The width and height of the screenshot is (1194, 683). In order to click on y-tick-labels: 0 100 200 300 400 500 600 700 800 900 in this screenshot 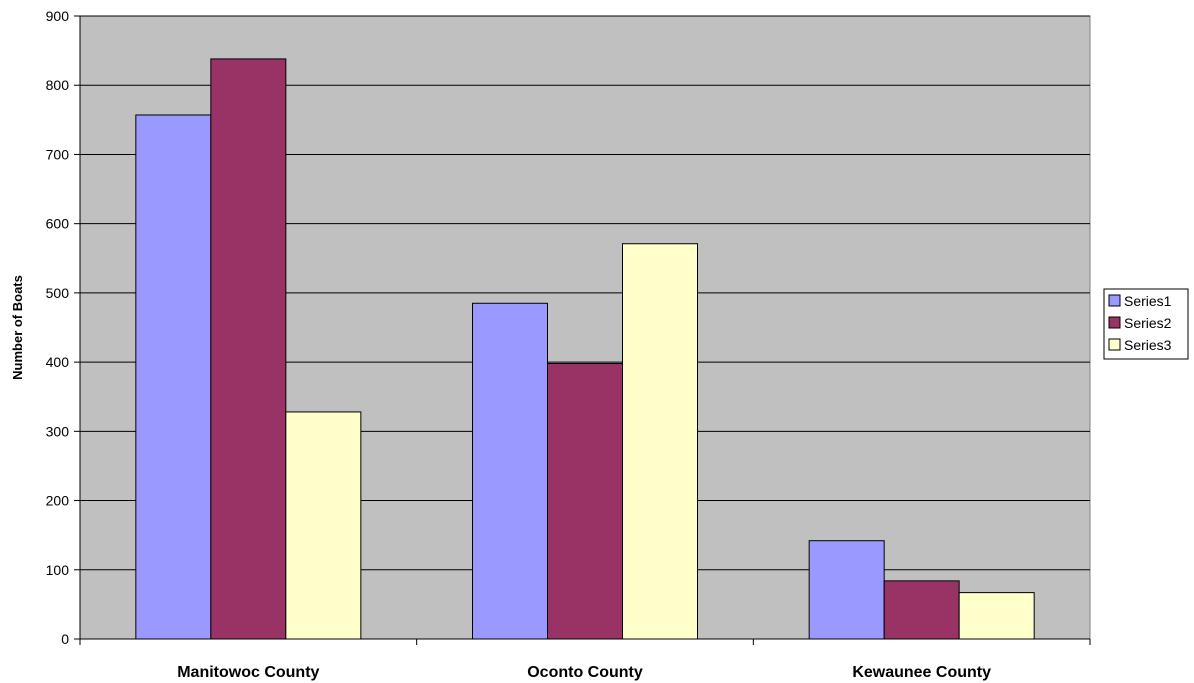, I will do `click(58, 327)`.